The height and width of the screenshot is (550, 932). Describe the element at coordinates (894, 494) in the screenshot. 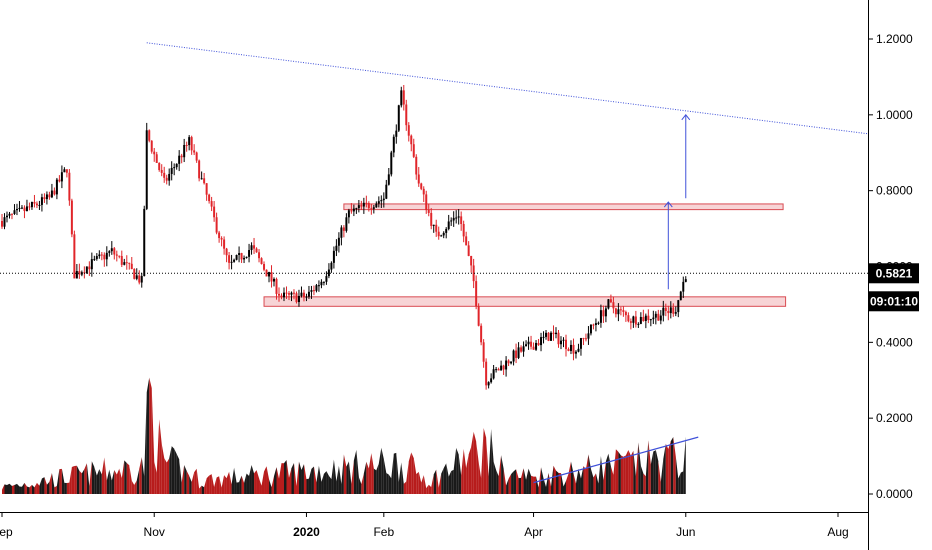

I see `price-tick-label: 0.0000` at that location.